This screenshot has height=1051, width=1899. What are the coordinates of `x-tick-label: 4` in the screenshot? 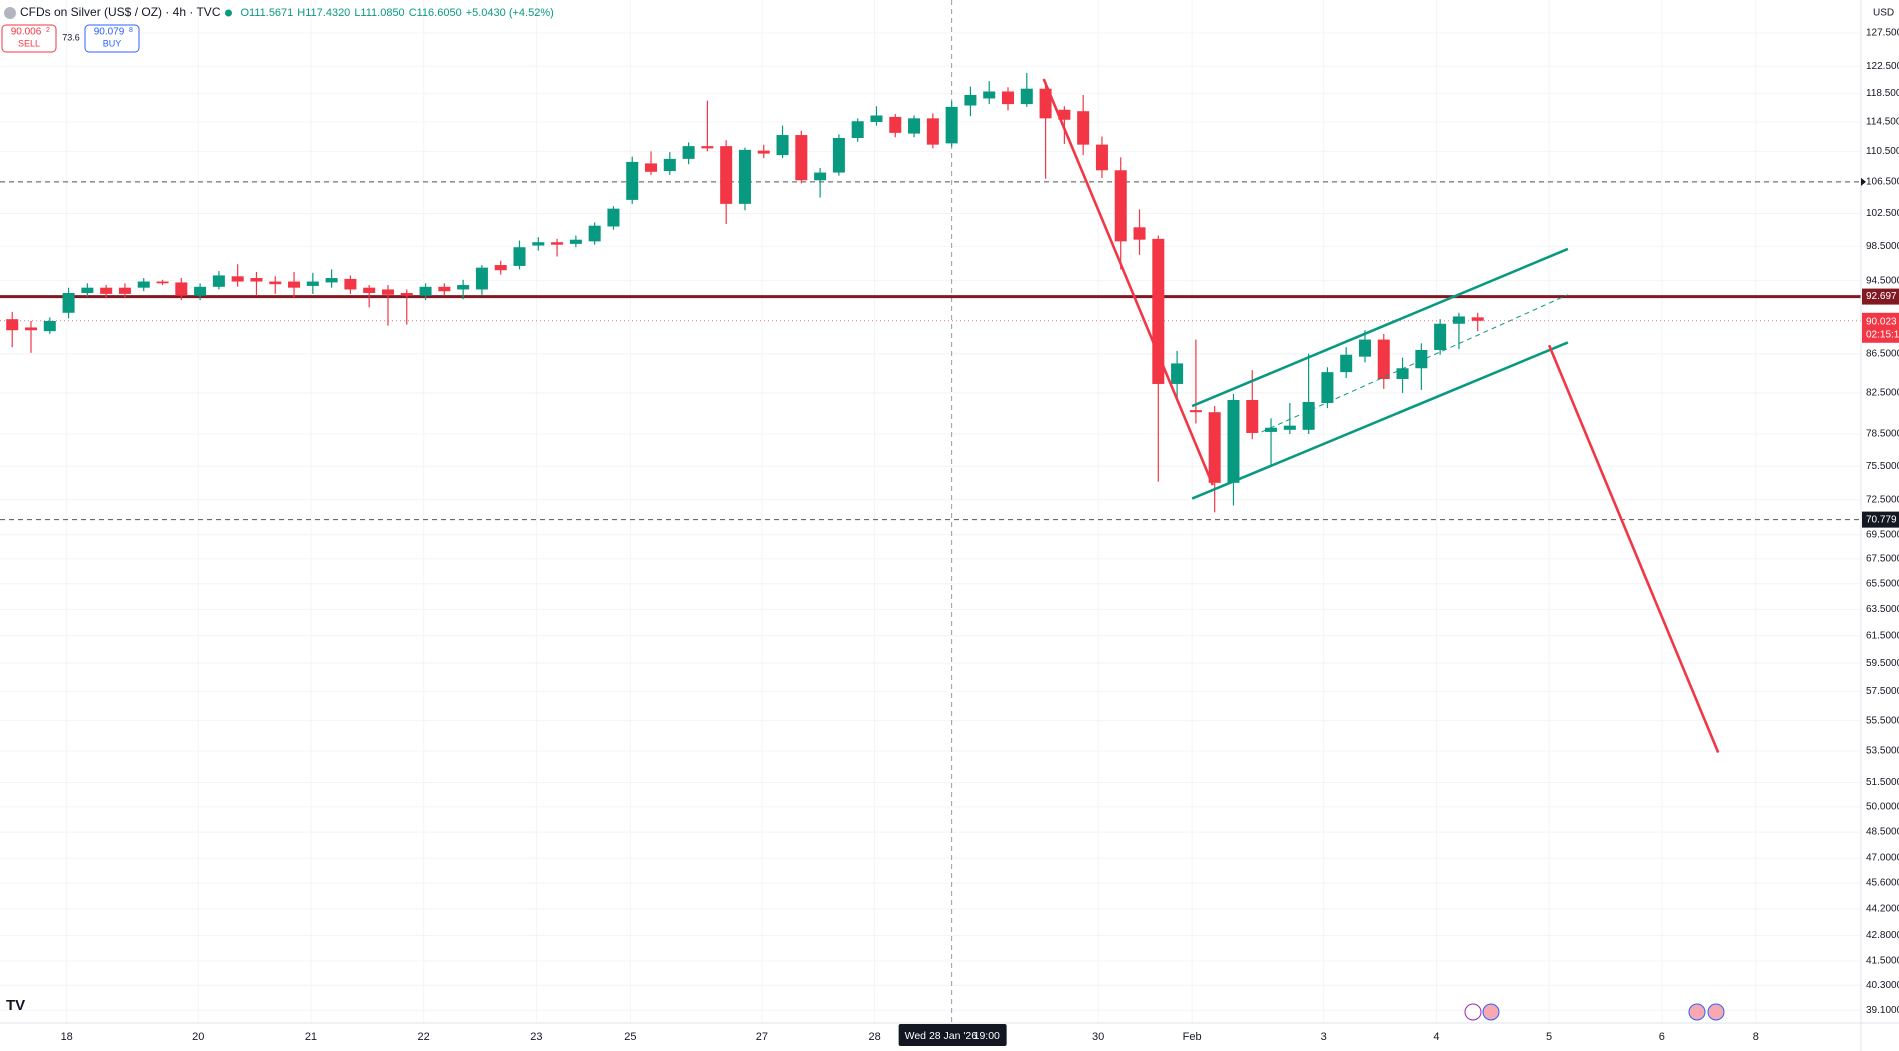 It's located at (1436, 1037).